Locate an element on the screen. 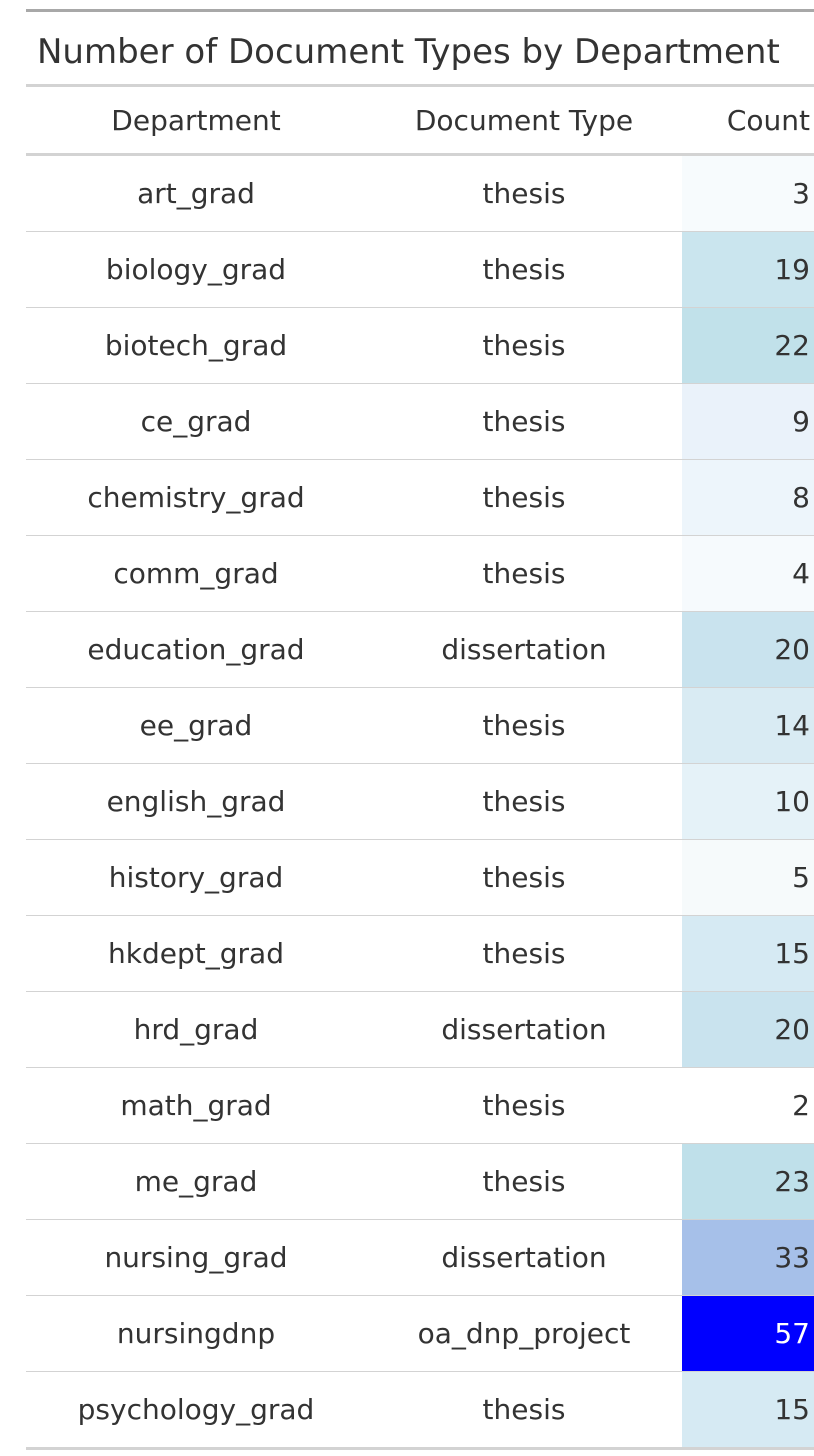 The width and height of the screenshot is (814, 1456). cell-count: 4 is located at coordinates (748, 573).